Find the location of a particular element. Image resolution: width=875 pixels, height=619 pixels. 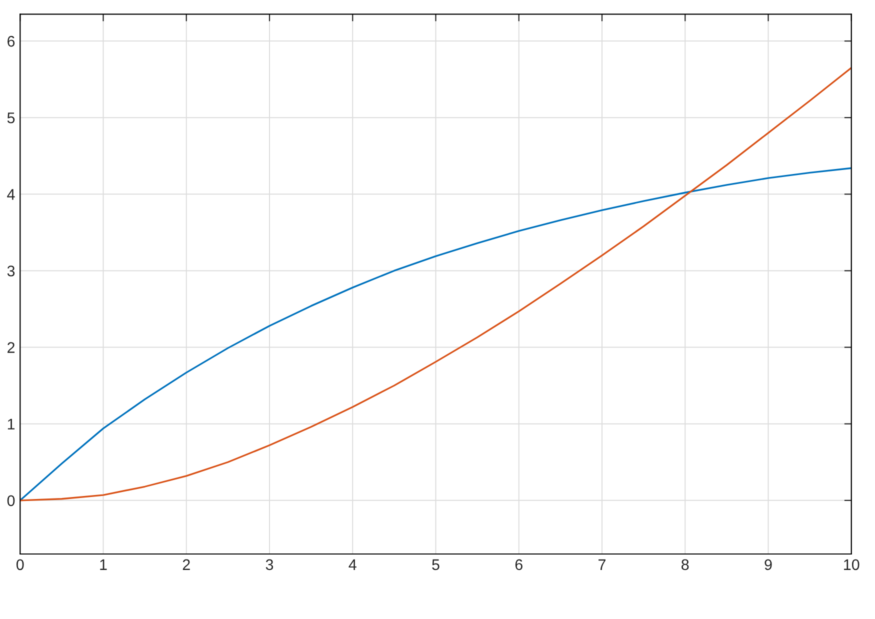

x-tick-label: 5 is located at coordinates (436, 564).